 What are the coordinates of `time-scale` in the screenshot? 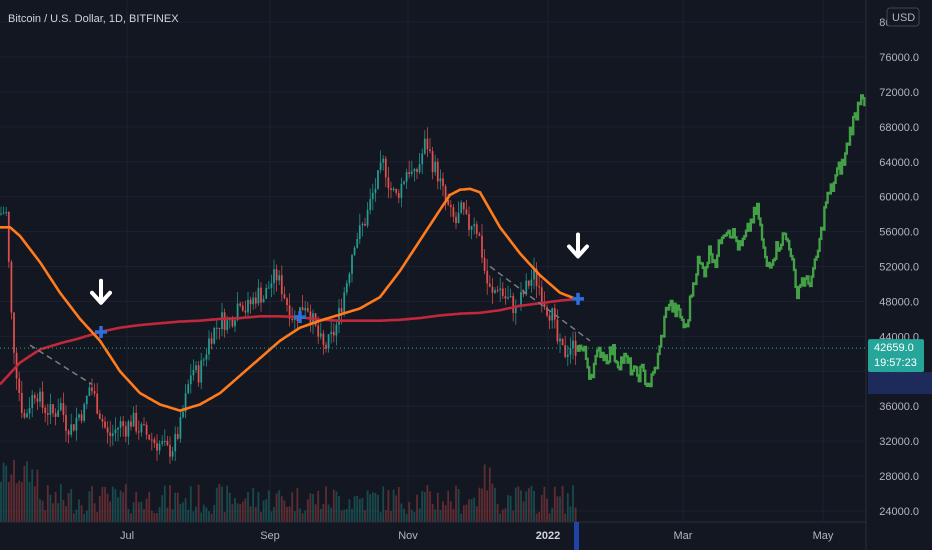 It's located at (466, 536).